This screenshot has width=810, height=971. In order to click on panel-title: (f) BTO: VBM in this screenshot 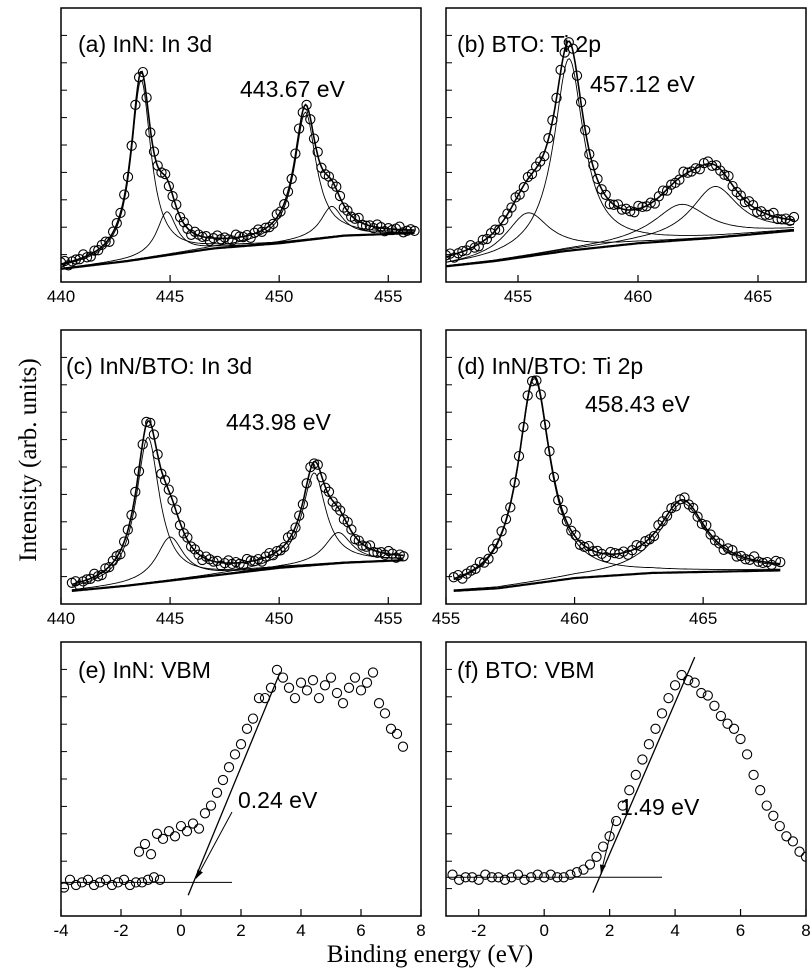, I will do `click(526, 670)`.